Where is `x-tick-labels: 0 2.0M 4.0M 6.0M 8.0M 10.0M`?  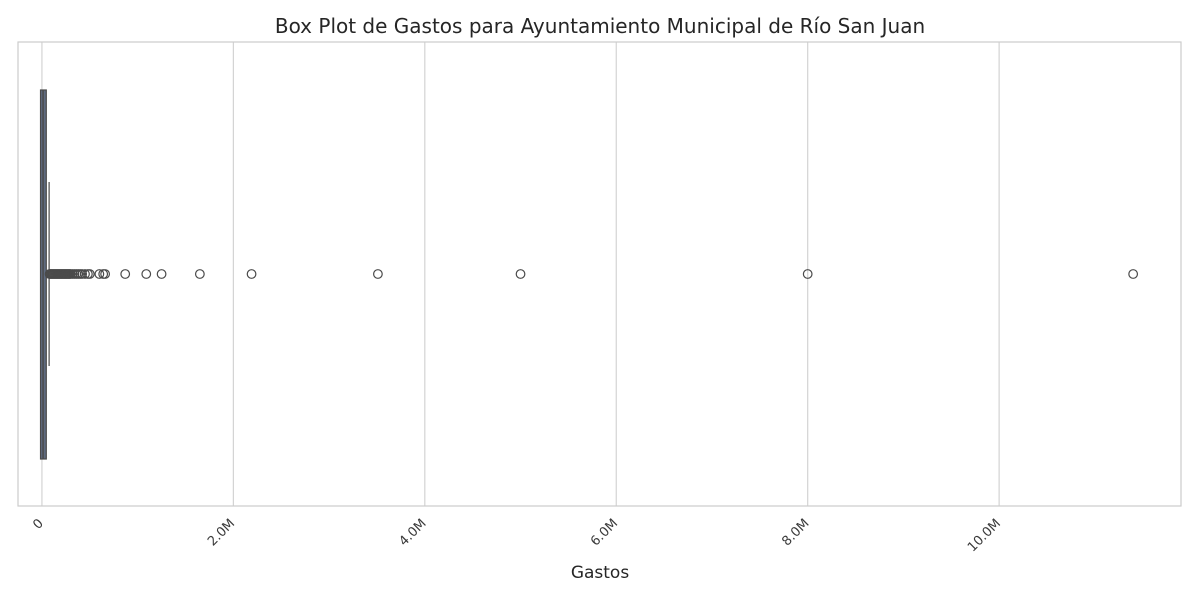
x-tick-labels: 0 2.0M 4.0M 6.0M 8.0M 10.0M is located at coordinates (517, 535).